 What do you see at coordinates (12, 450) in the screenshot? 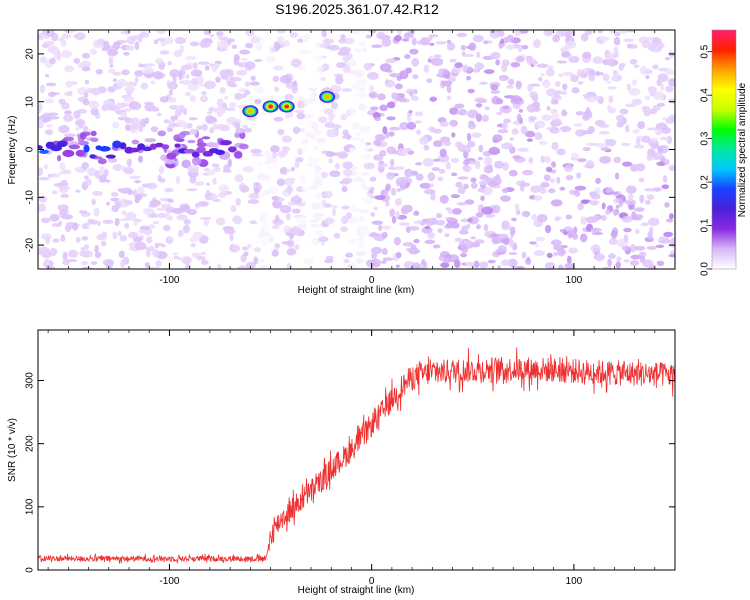
I see `snr-y-axis-label: SNR (10 * v/v)` at bounding box center [12, 450].